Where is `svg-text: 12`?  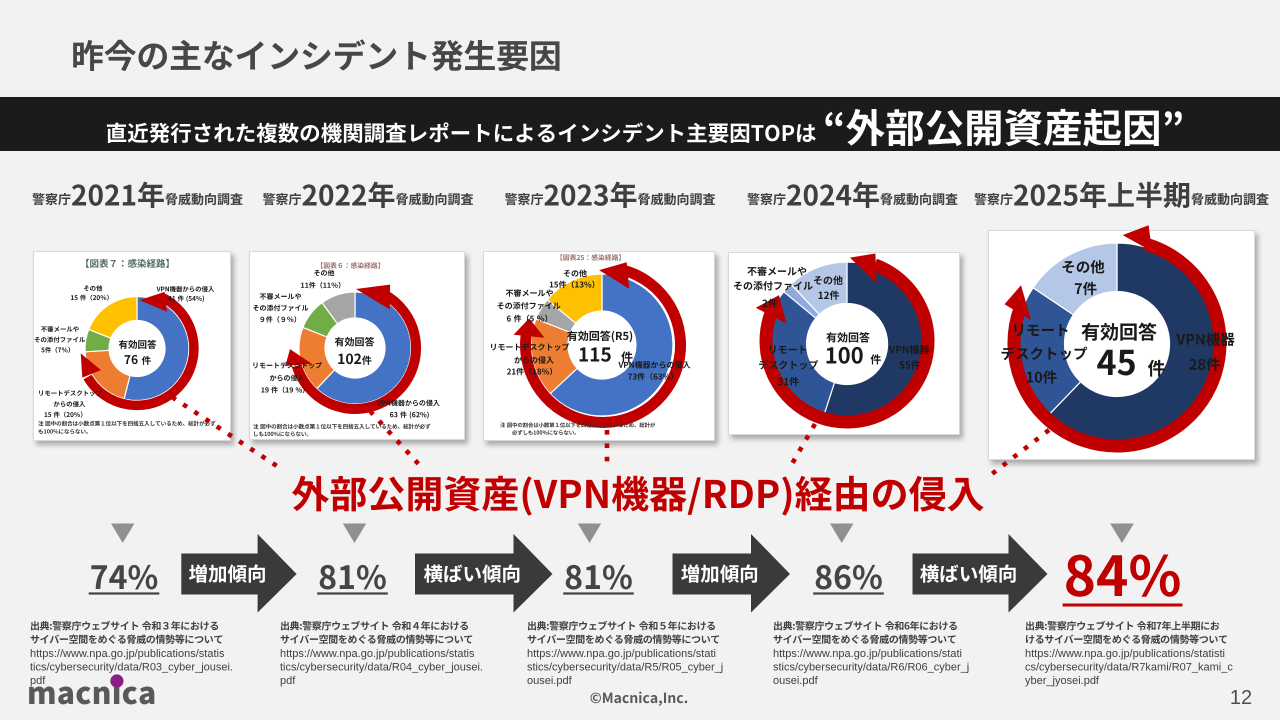
svg-text: 12 is located at coordinates (1241, 698).